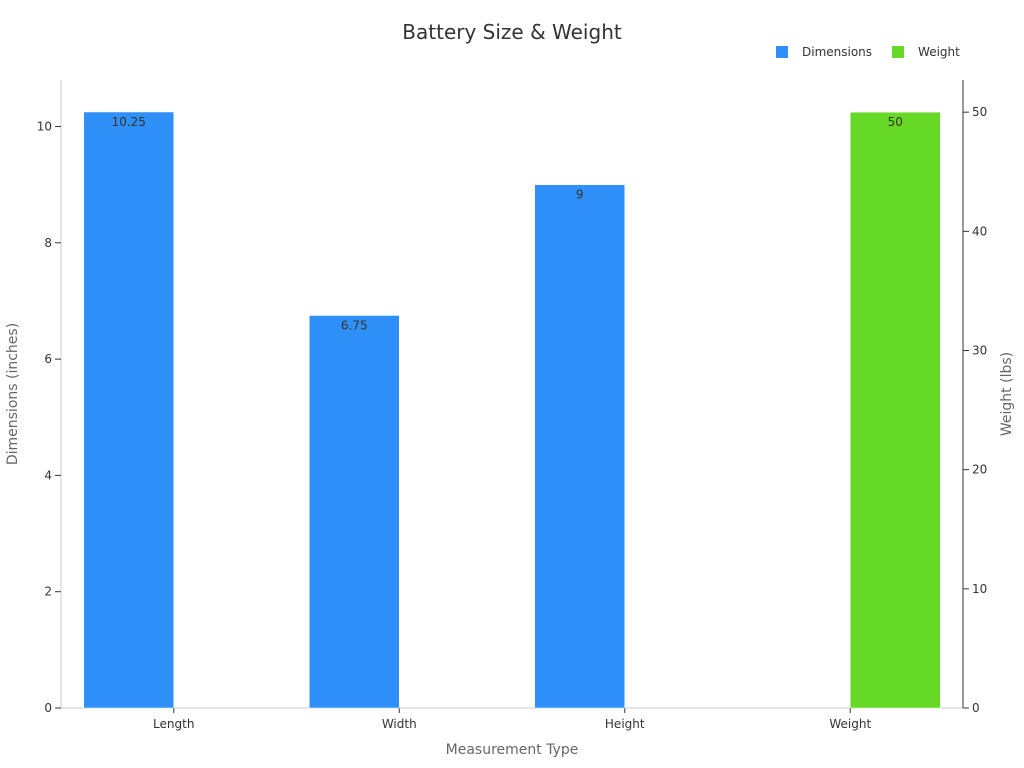  I want to click on x-tick-label: Length, so click(173, 724).